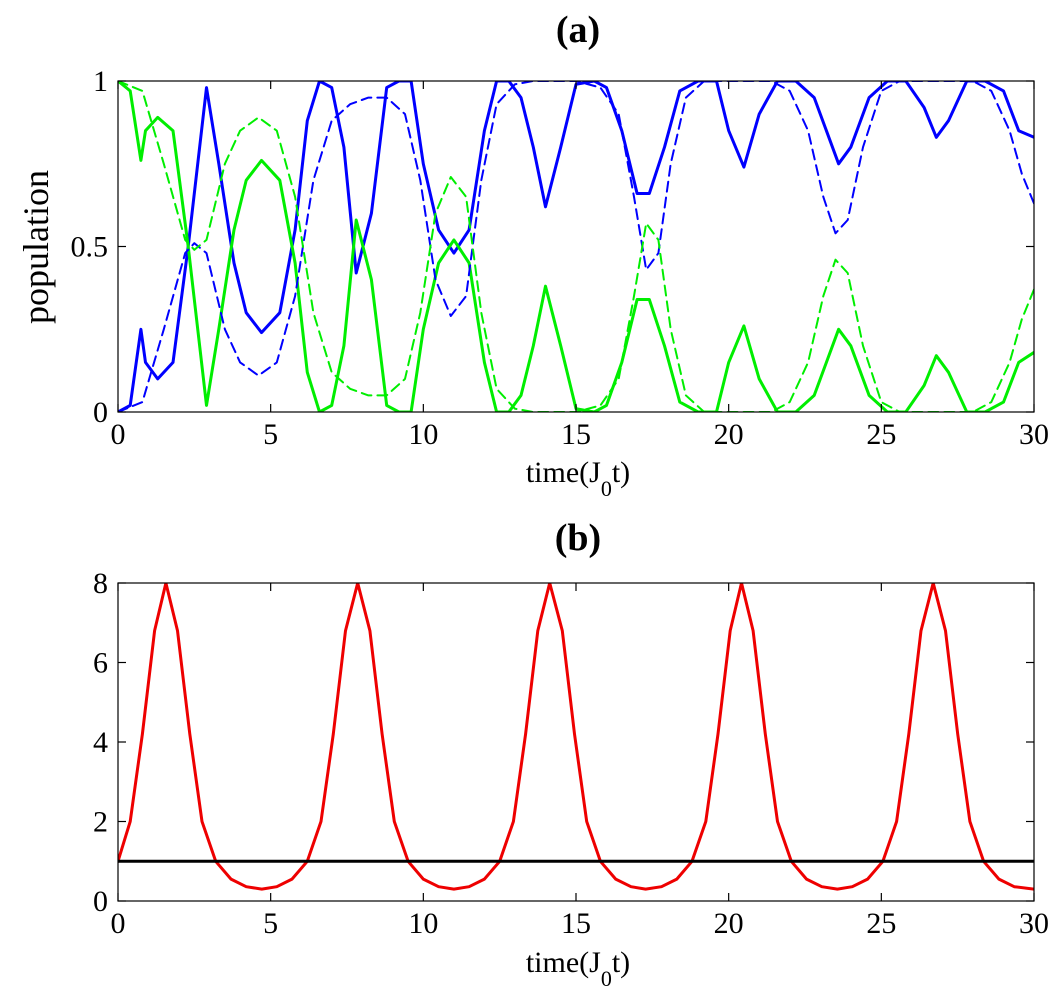  Describe the element at coordinates (90, 247) in the screenshot. I see `panel-a-y-tick-label: 0.5` at that location.